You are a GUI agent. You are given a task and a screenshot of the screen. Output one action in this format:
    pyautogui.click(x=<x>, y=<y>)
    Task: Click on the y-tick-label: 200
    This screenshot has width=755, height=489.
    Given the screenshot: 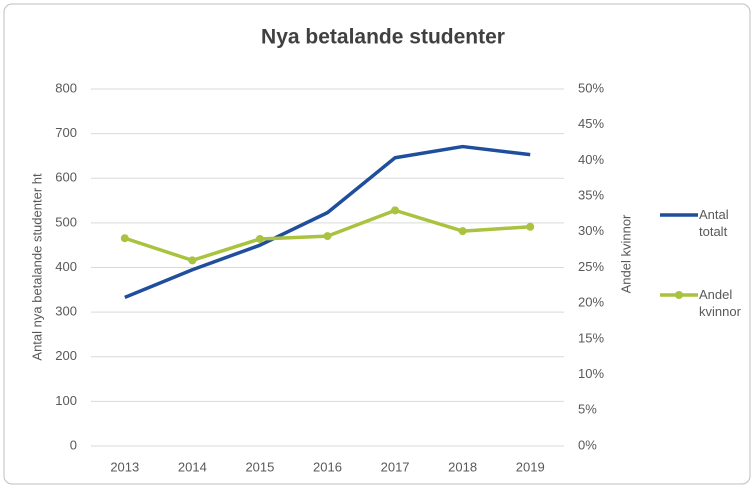 What is the action you would take?
    pyautogui.click(x=66, y=355)
    